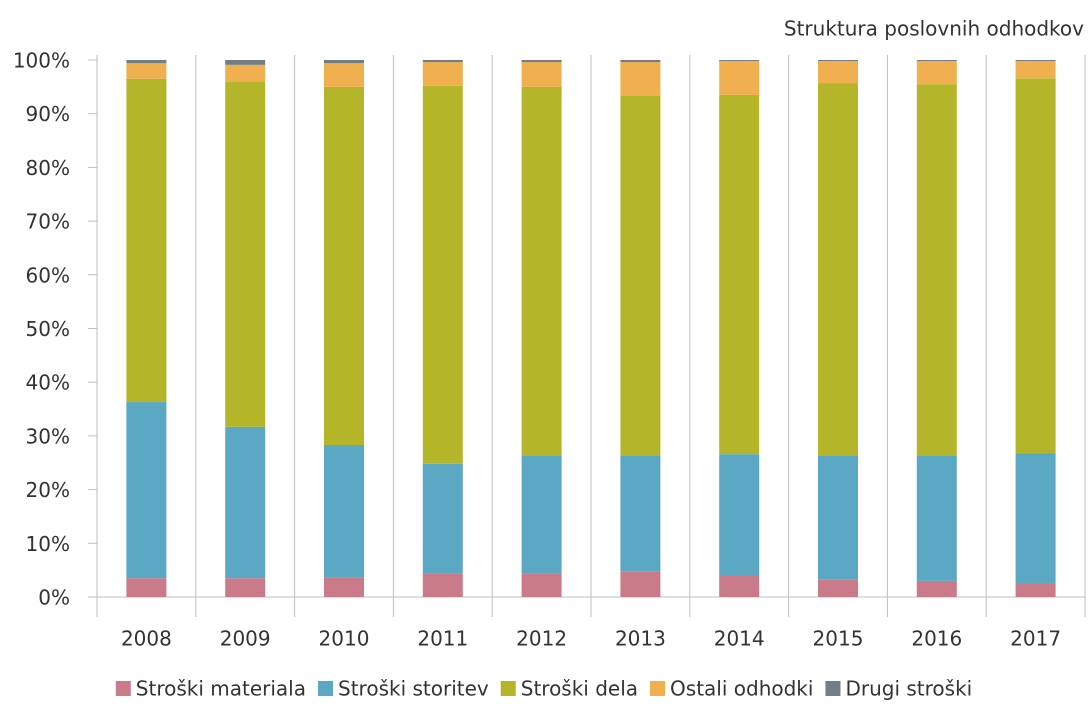 The height and width of the screenshot is (705, 1088). Describe the element at coordinates (1035, 639) in the screenshot. I see `x-tick-label: 2017` at that location.